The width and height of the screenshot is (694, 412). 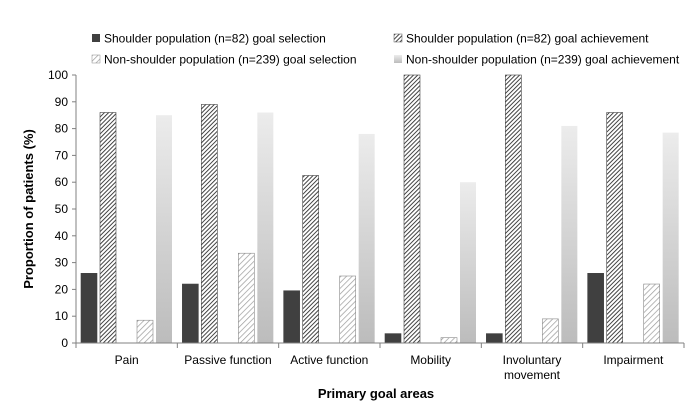 I want to click on y-tick-label: 70, so click(x=62, y=155).